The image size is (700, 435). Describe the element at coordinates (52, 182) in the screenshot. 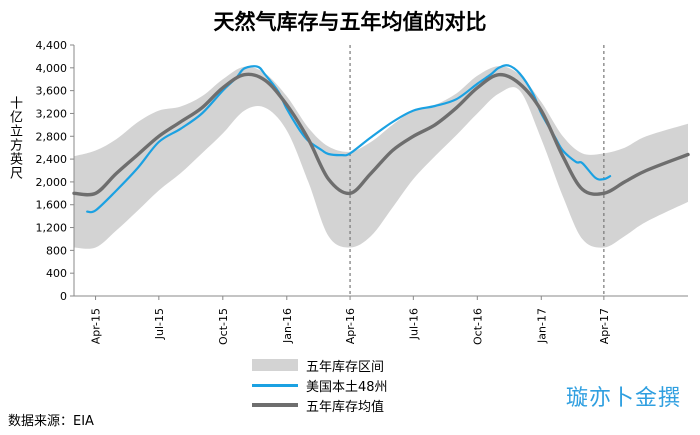

I see `y-tick-label: 2,000` at that location.